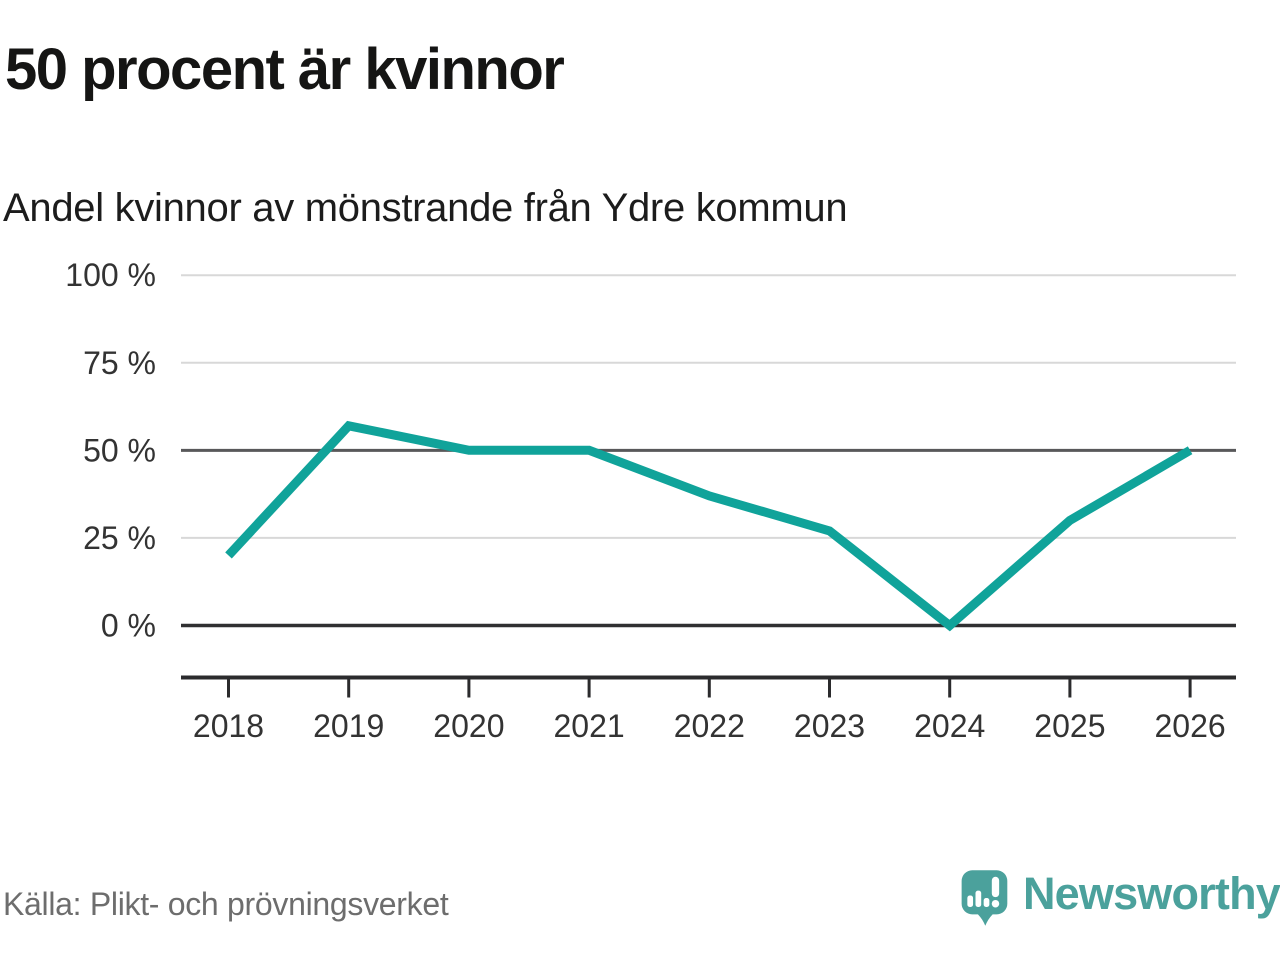 Image resolution: width=1280 pixels, height=960 pixels. Describe the element at coordinates (348, 726) in the screenshot. I see `x-tick-label: 2019` at that location.